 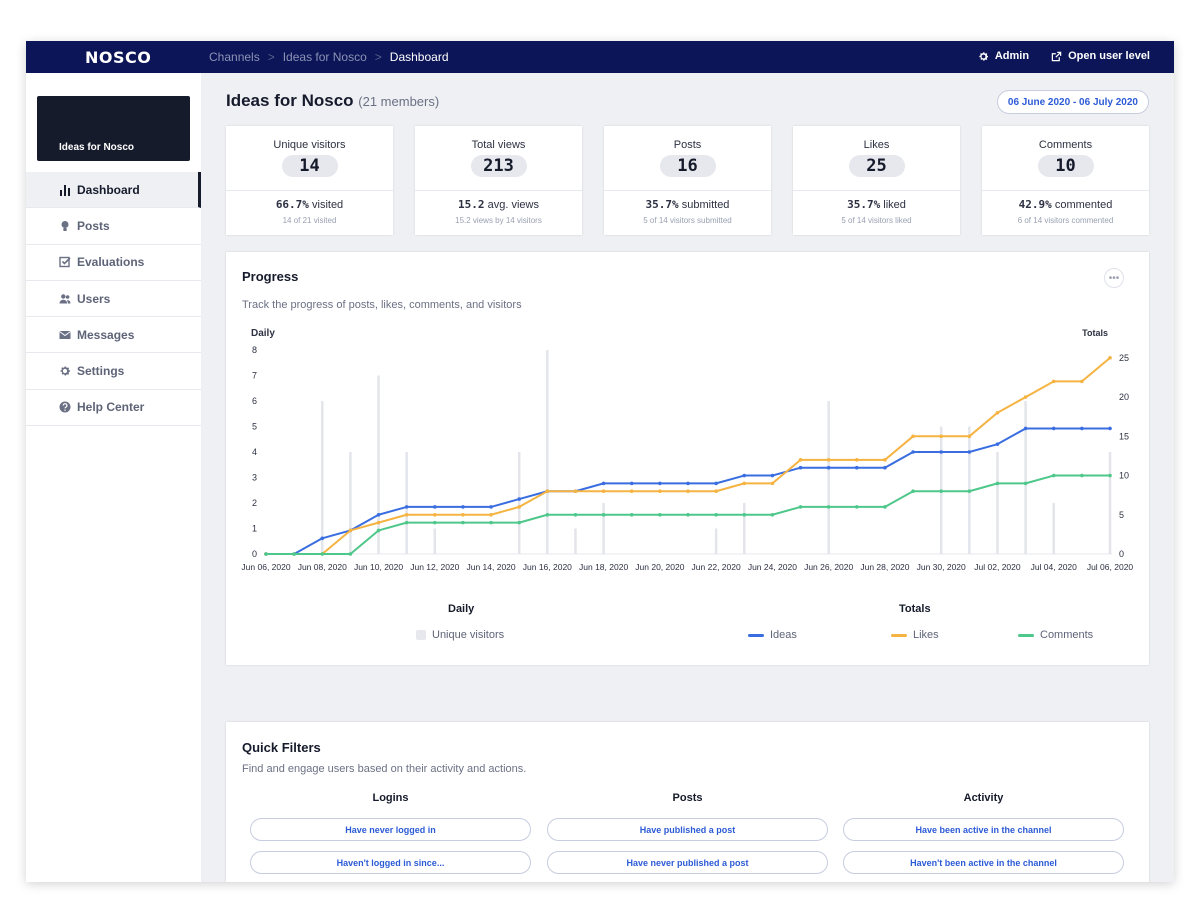 What do you see at coordinates (1100, 56) in the screenshot?
I see `open-user-level-button: Open user level` at bounding box center [1100, 56].